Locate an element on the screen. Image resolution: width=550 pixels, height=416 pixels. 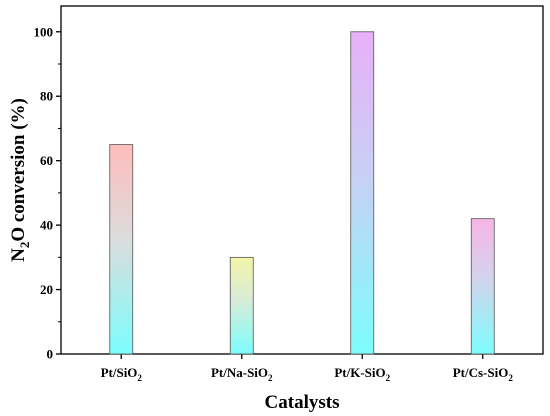
y-axis-title-part1: N is located at coordinates (18, 255).